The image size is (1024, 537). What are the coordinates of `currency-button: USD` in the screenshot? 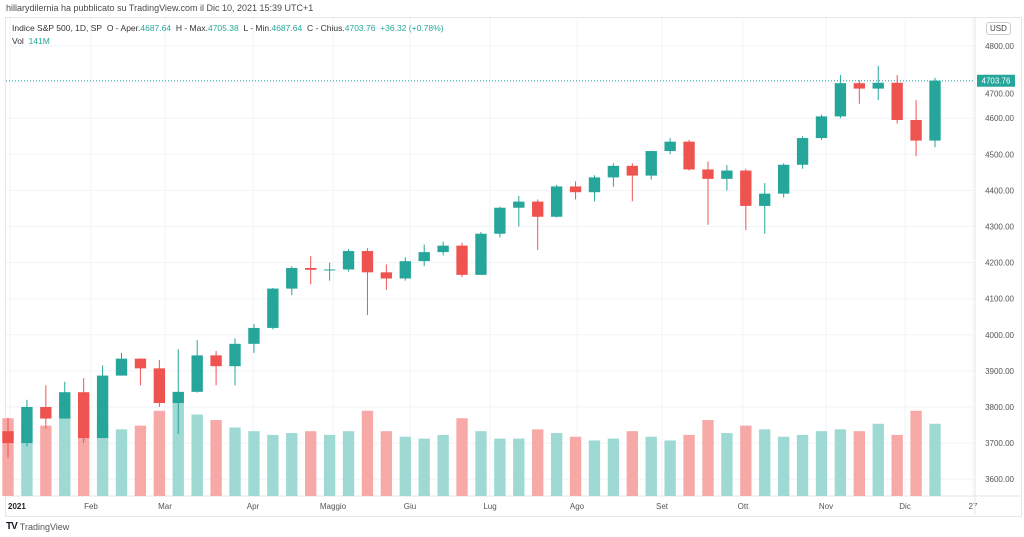 It's located at (998, 28).